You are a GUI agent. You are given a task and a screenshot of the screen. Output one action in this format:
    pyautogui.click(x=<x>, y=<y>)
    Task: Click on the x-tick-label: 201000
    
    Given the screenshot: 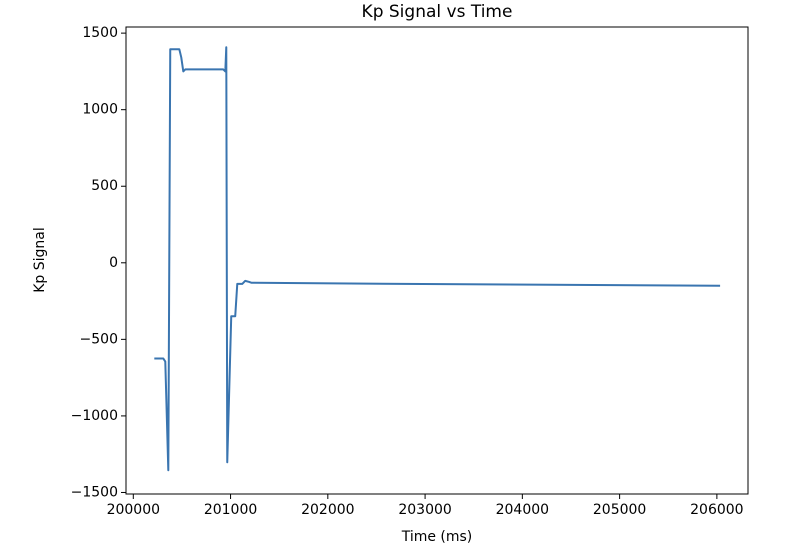 What is the action you would take?
    pyautogui.click(x=230, y=510)
    